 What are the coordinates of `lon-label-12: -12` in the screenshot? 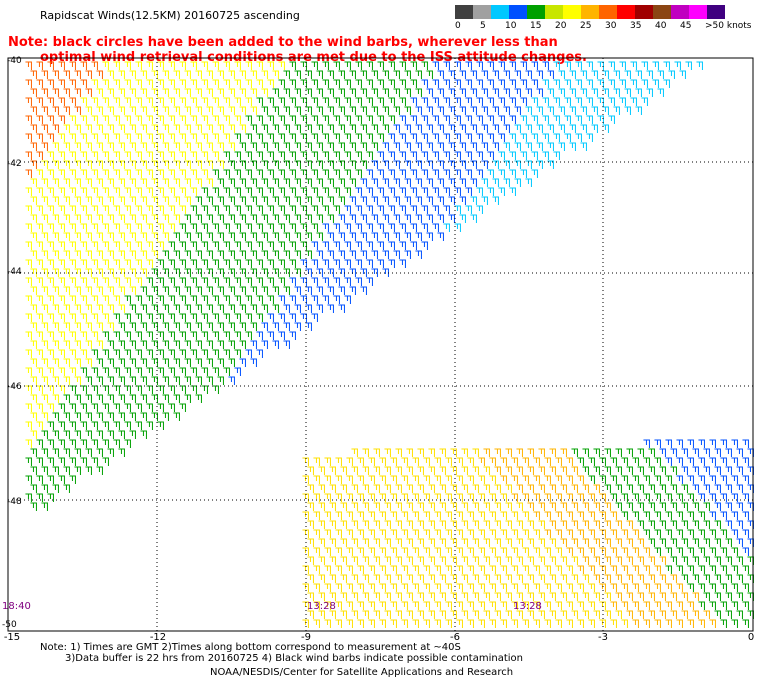 It's located at (158, 637).